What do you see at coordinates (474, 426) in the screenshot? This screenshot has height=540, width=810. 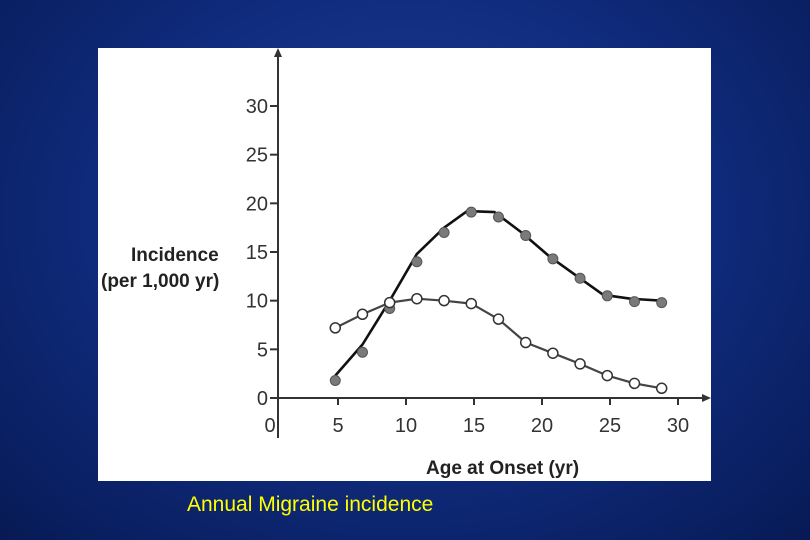 I see `x-tick-label: 15` at bounding box center [474, 426].